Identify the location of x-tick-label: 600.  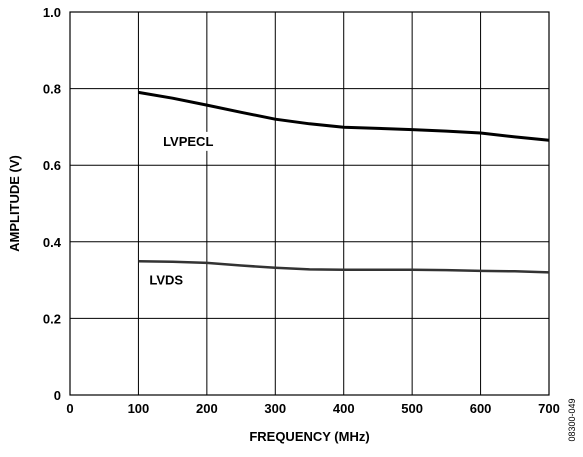
(481, 408).